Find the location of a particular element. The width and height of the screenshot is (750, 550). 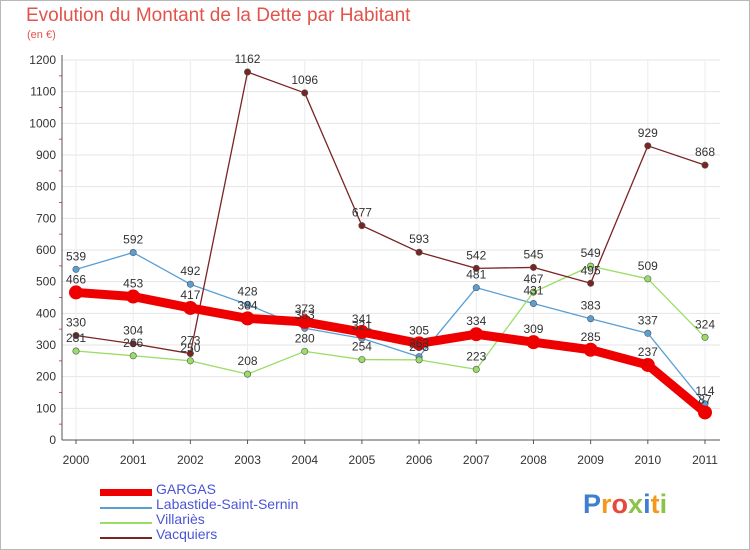

legend-label-vacquiers: Vacquiers is located at coordinates (187, 534).